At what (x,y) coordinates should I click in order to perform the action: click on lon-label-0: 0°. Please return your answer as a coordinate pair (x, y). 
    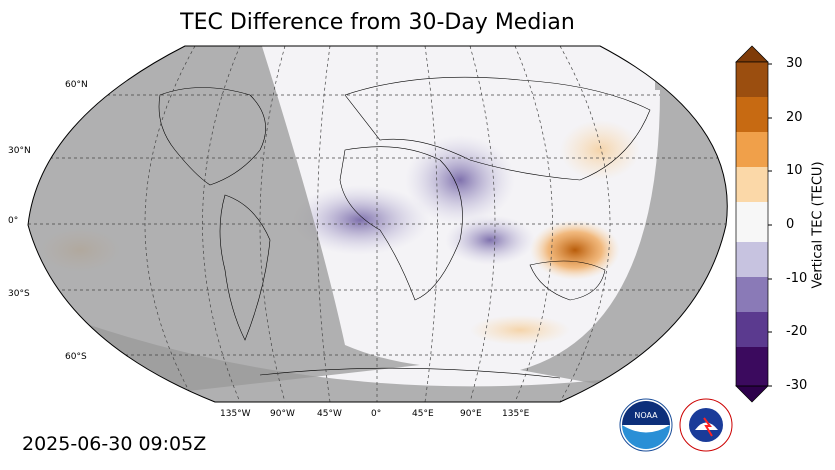
    Looking at the image, I should click on (376, 414).